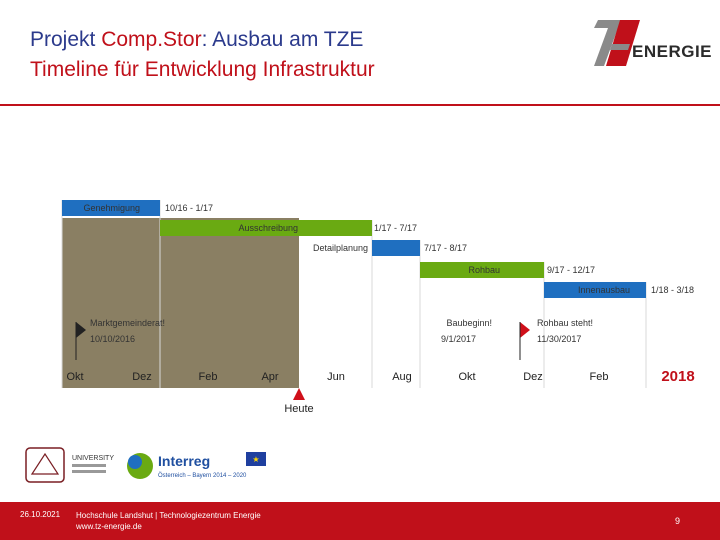 The image size is (720, 540). What do you see at coordinates (282, 39) in the screenshot?
I see `title-suffix: : Ausbau am TZE` at bounding box center [282, 39].